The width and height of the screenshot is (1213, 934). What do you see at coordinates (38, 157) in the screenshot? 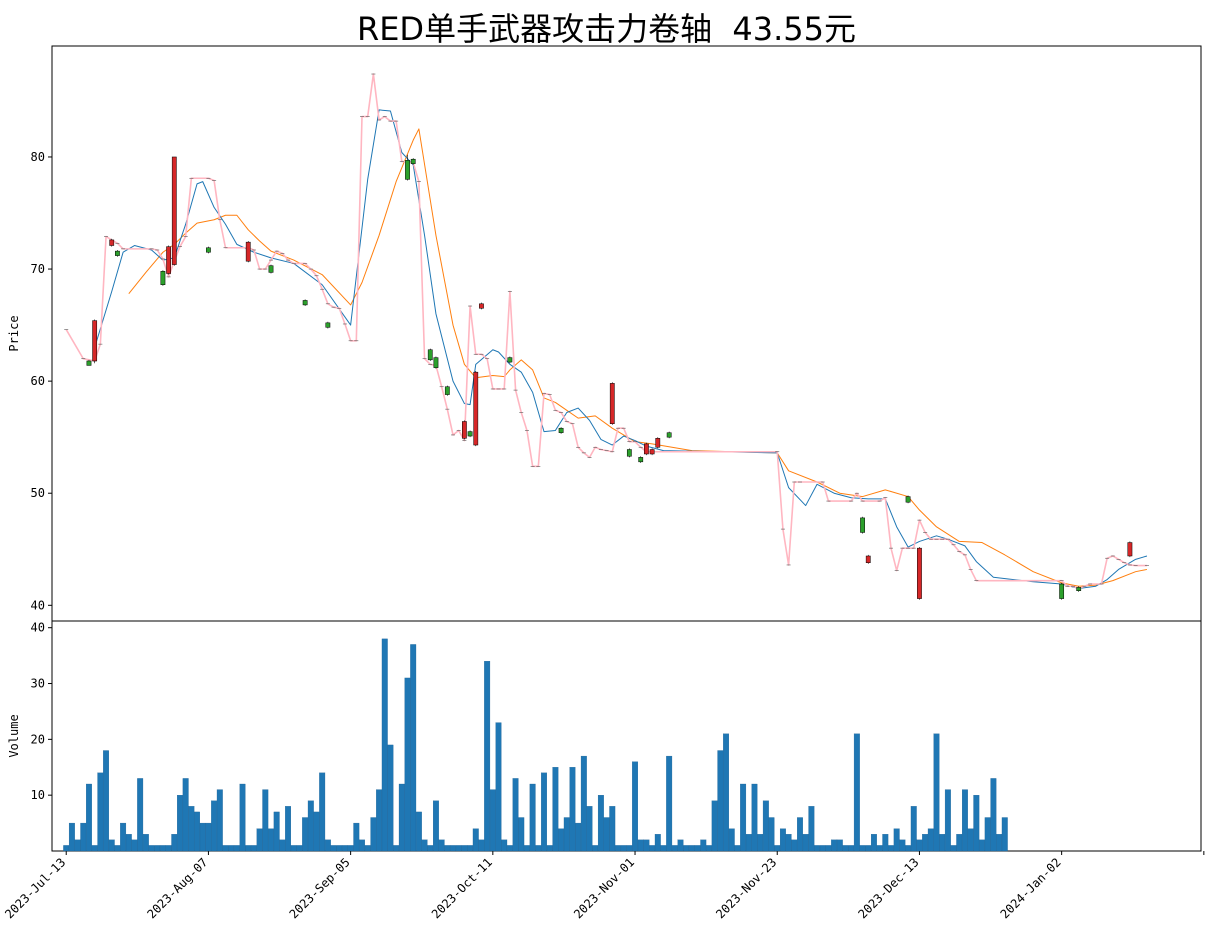
I see `price-y-tick-label: 80` at bounding box center [38, 157].